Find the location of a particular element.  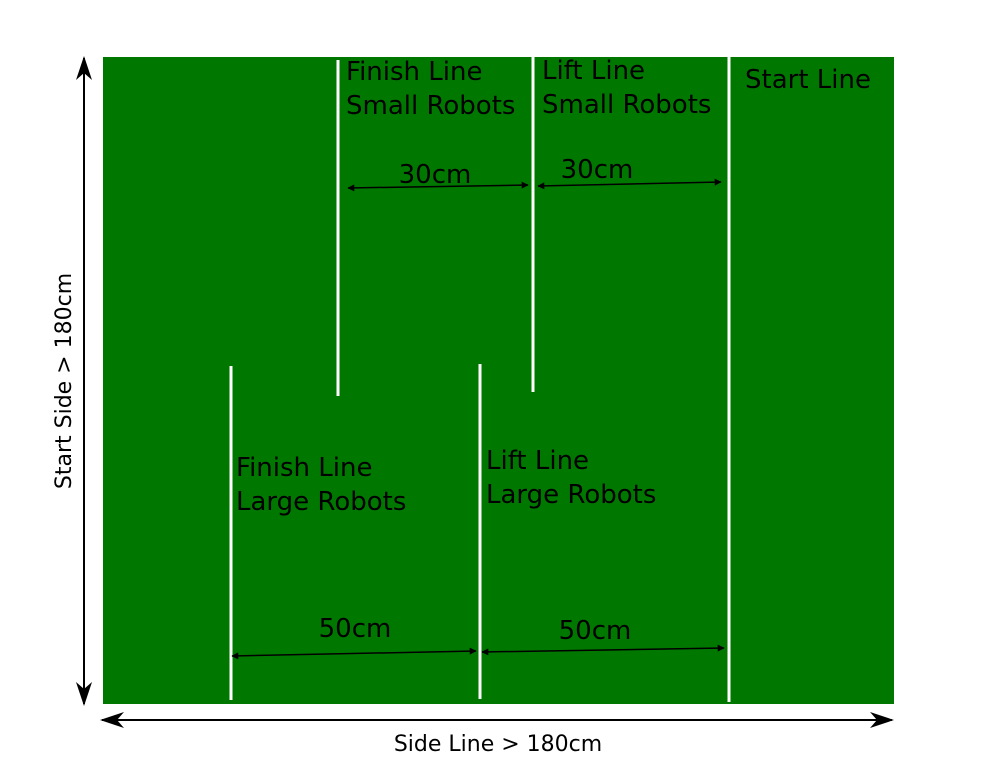

finish-small-label-line1: Finish Line is located at coordinates (414, 72).